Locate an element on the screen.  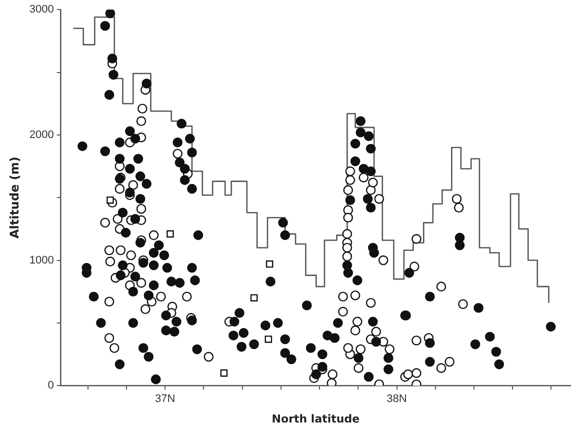
x-tick-label: 37N is located at coordinates (165, 399).